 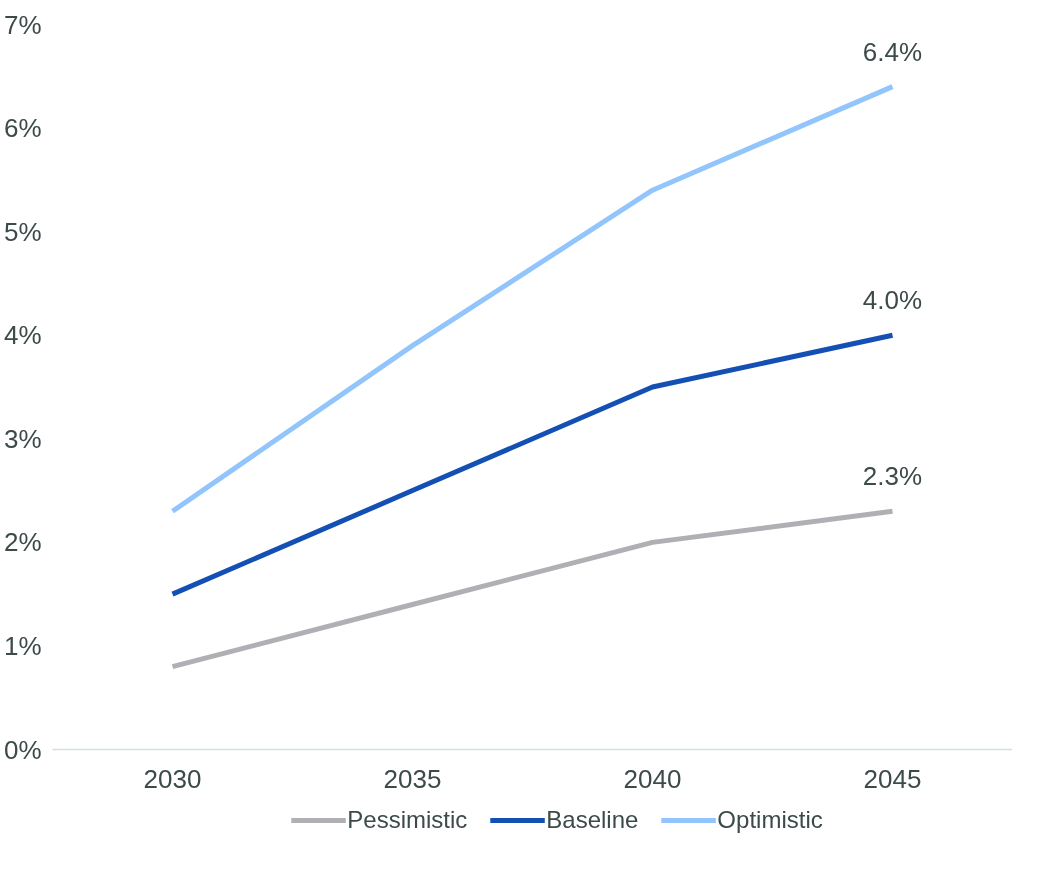 I want to click on legend-label: Pessimistic, so click(x=407, y=820).